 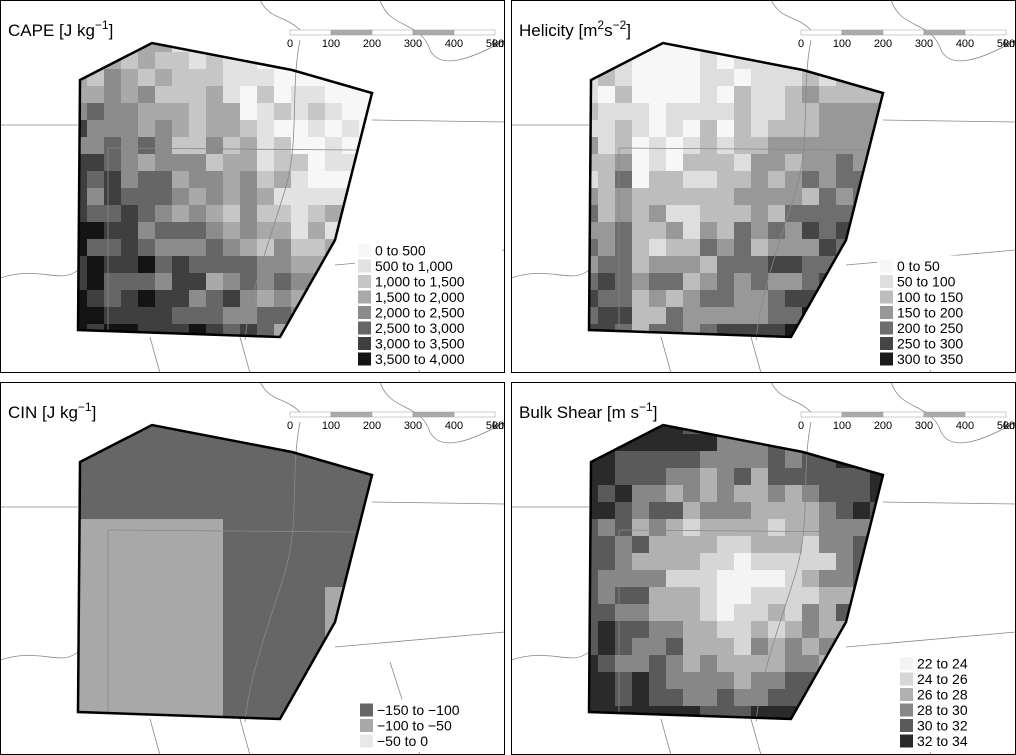 I want to click on scale-bar-label: 400, so click(x=454, y=426).